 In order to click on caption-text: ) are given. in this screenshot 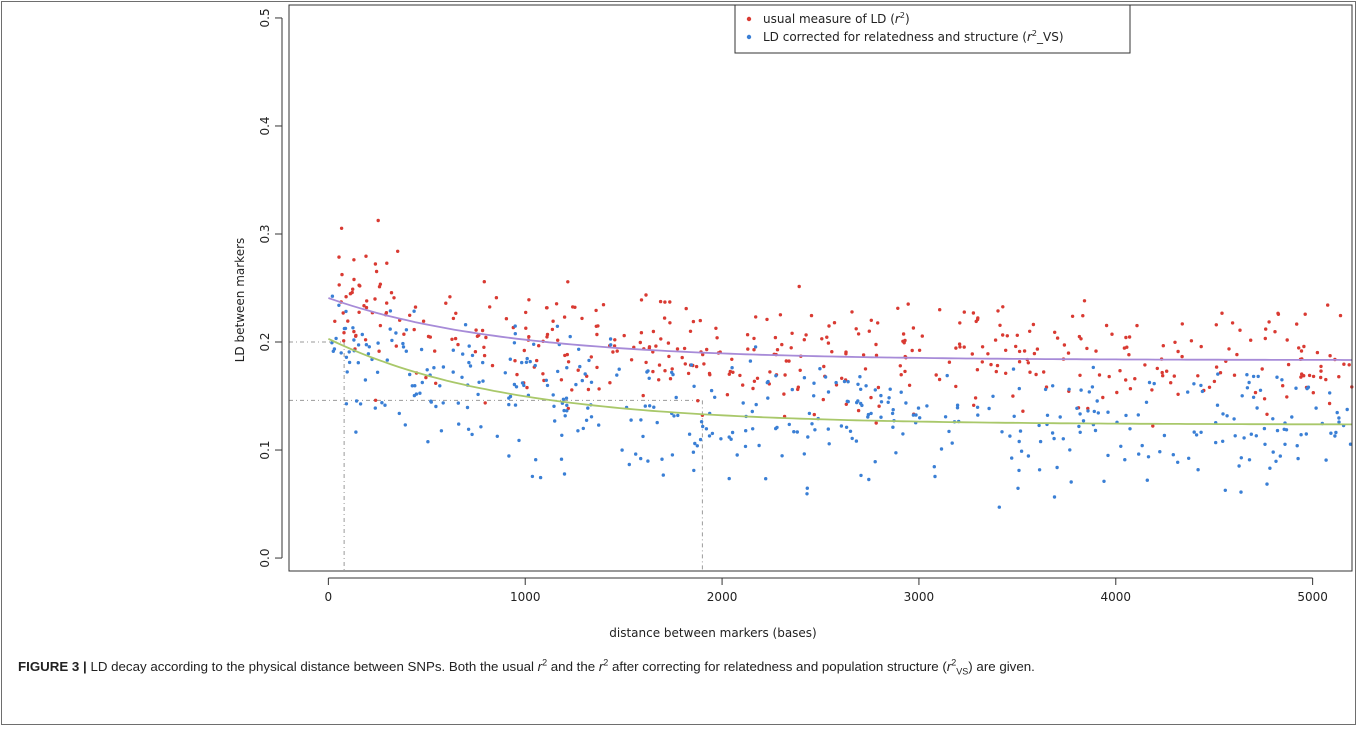, I will do `click(1001, 666)`.